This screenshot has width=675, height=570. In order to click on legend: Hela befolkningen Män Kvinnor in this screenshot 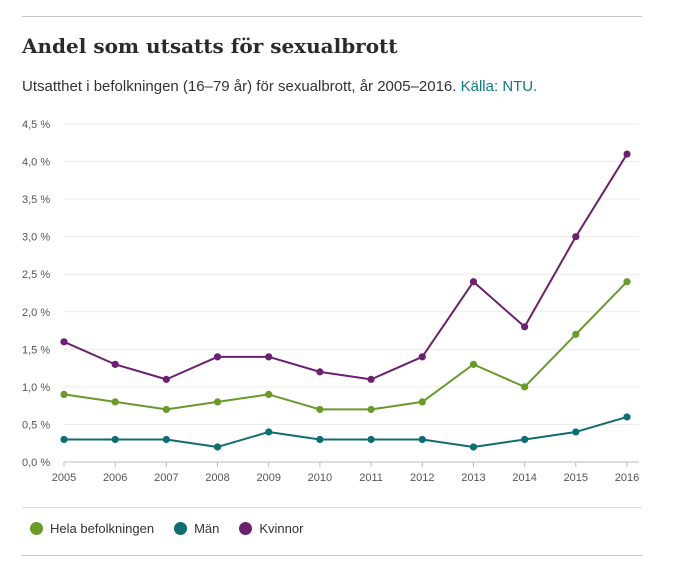, I will do `click(166, 528)`.